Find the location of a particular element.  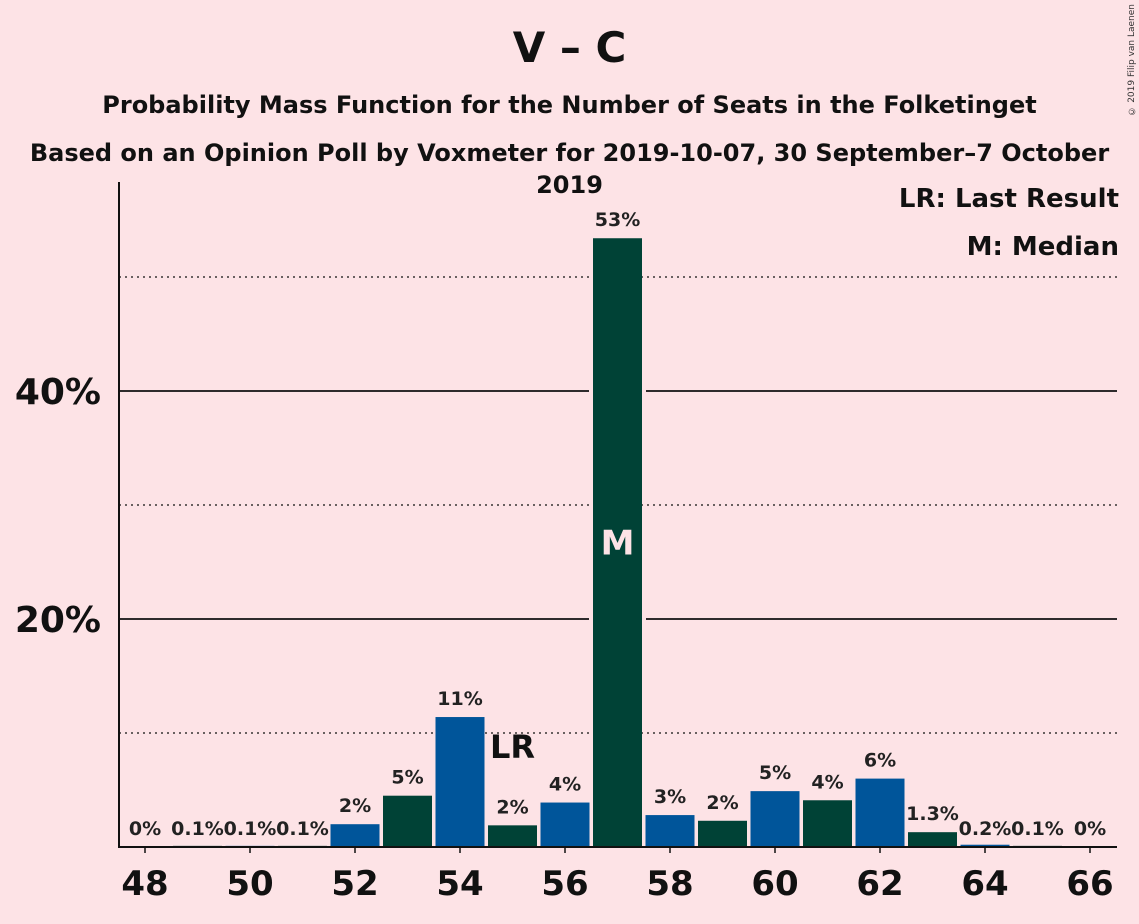

data-label-seat-52: 2% is located at coordinates (355, 806).